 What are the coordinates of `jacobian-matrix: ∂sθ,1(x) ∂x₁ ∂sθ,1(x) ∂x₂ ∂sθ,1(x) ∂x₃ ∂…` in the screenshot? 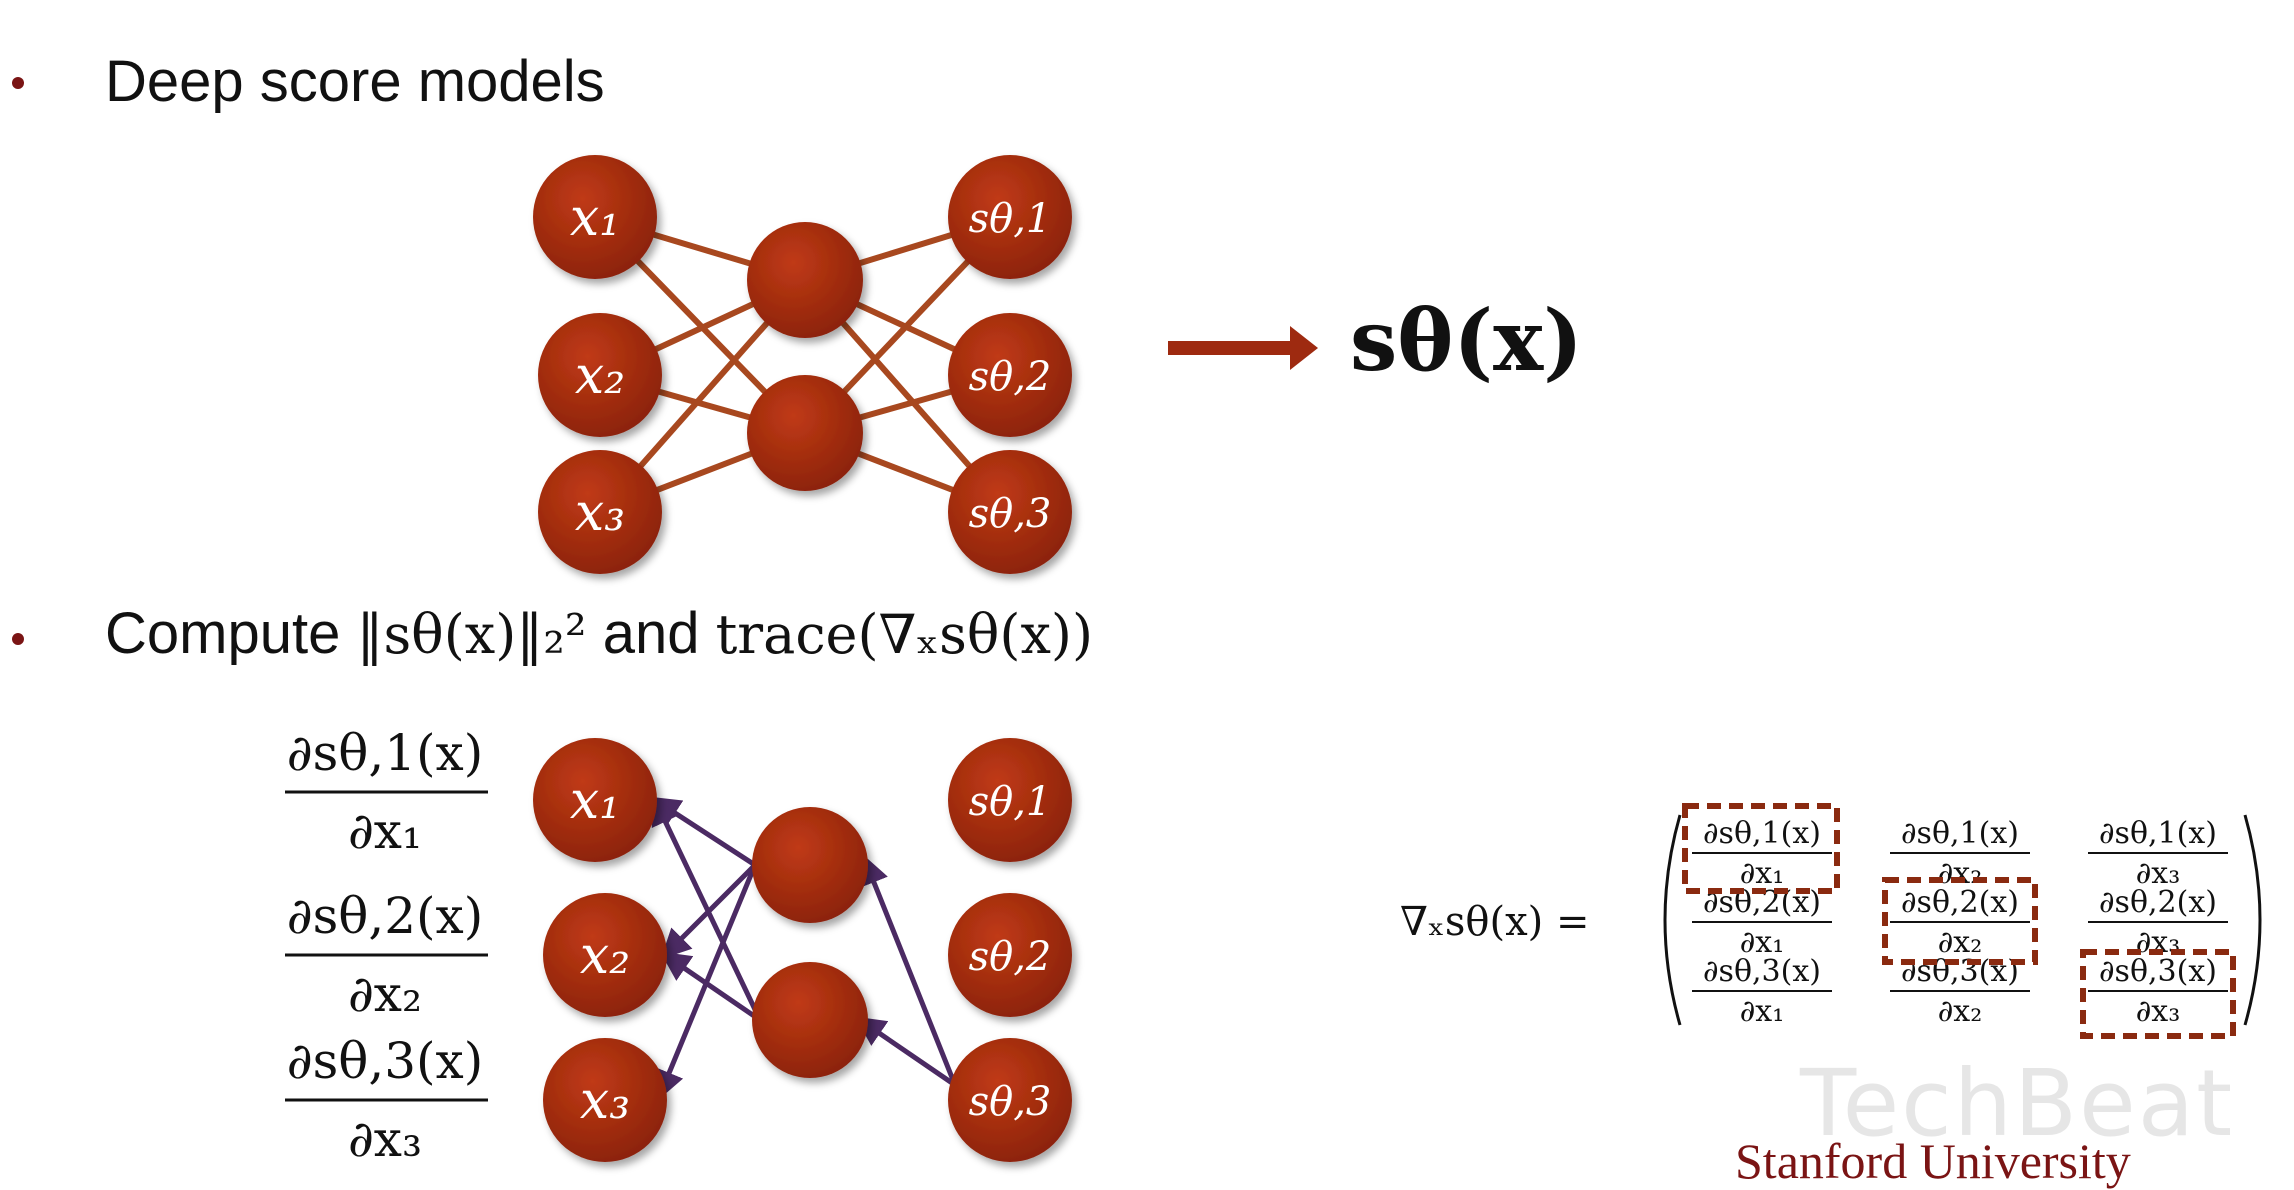 It's located at (1960, 922).